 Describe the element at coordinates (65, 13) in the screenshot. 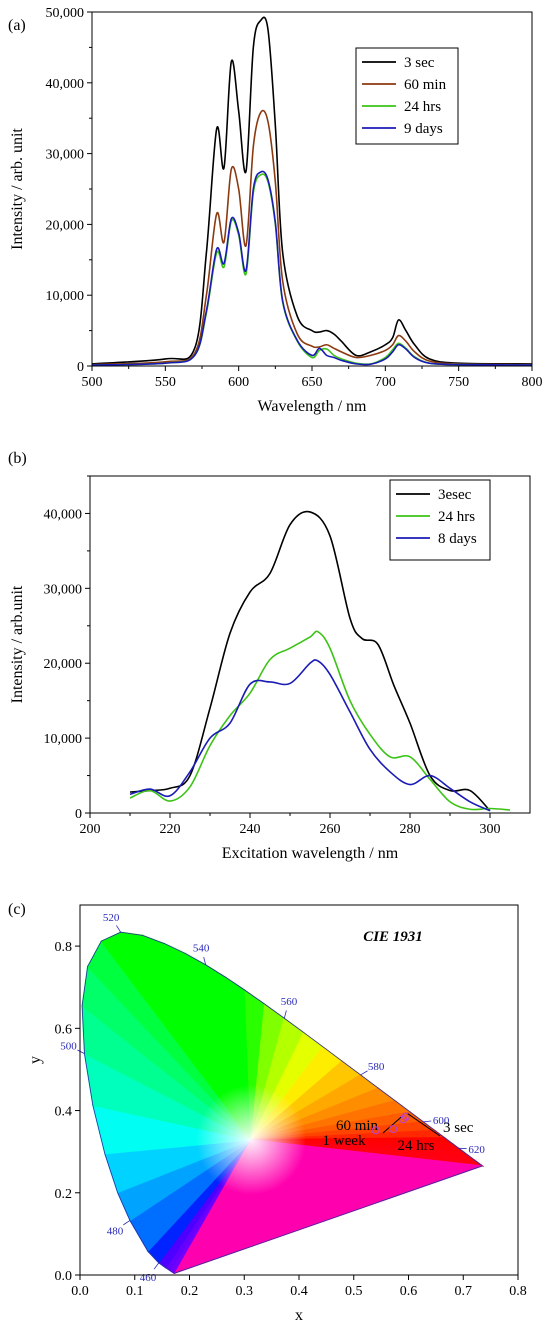

I see `y-tick-label: 50,000` at that location.